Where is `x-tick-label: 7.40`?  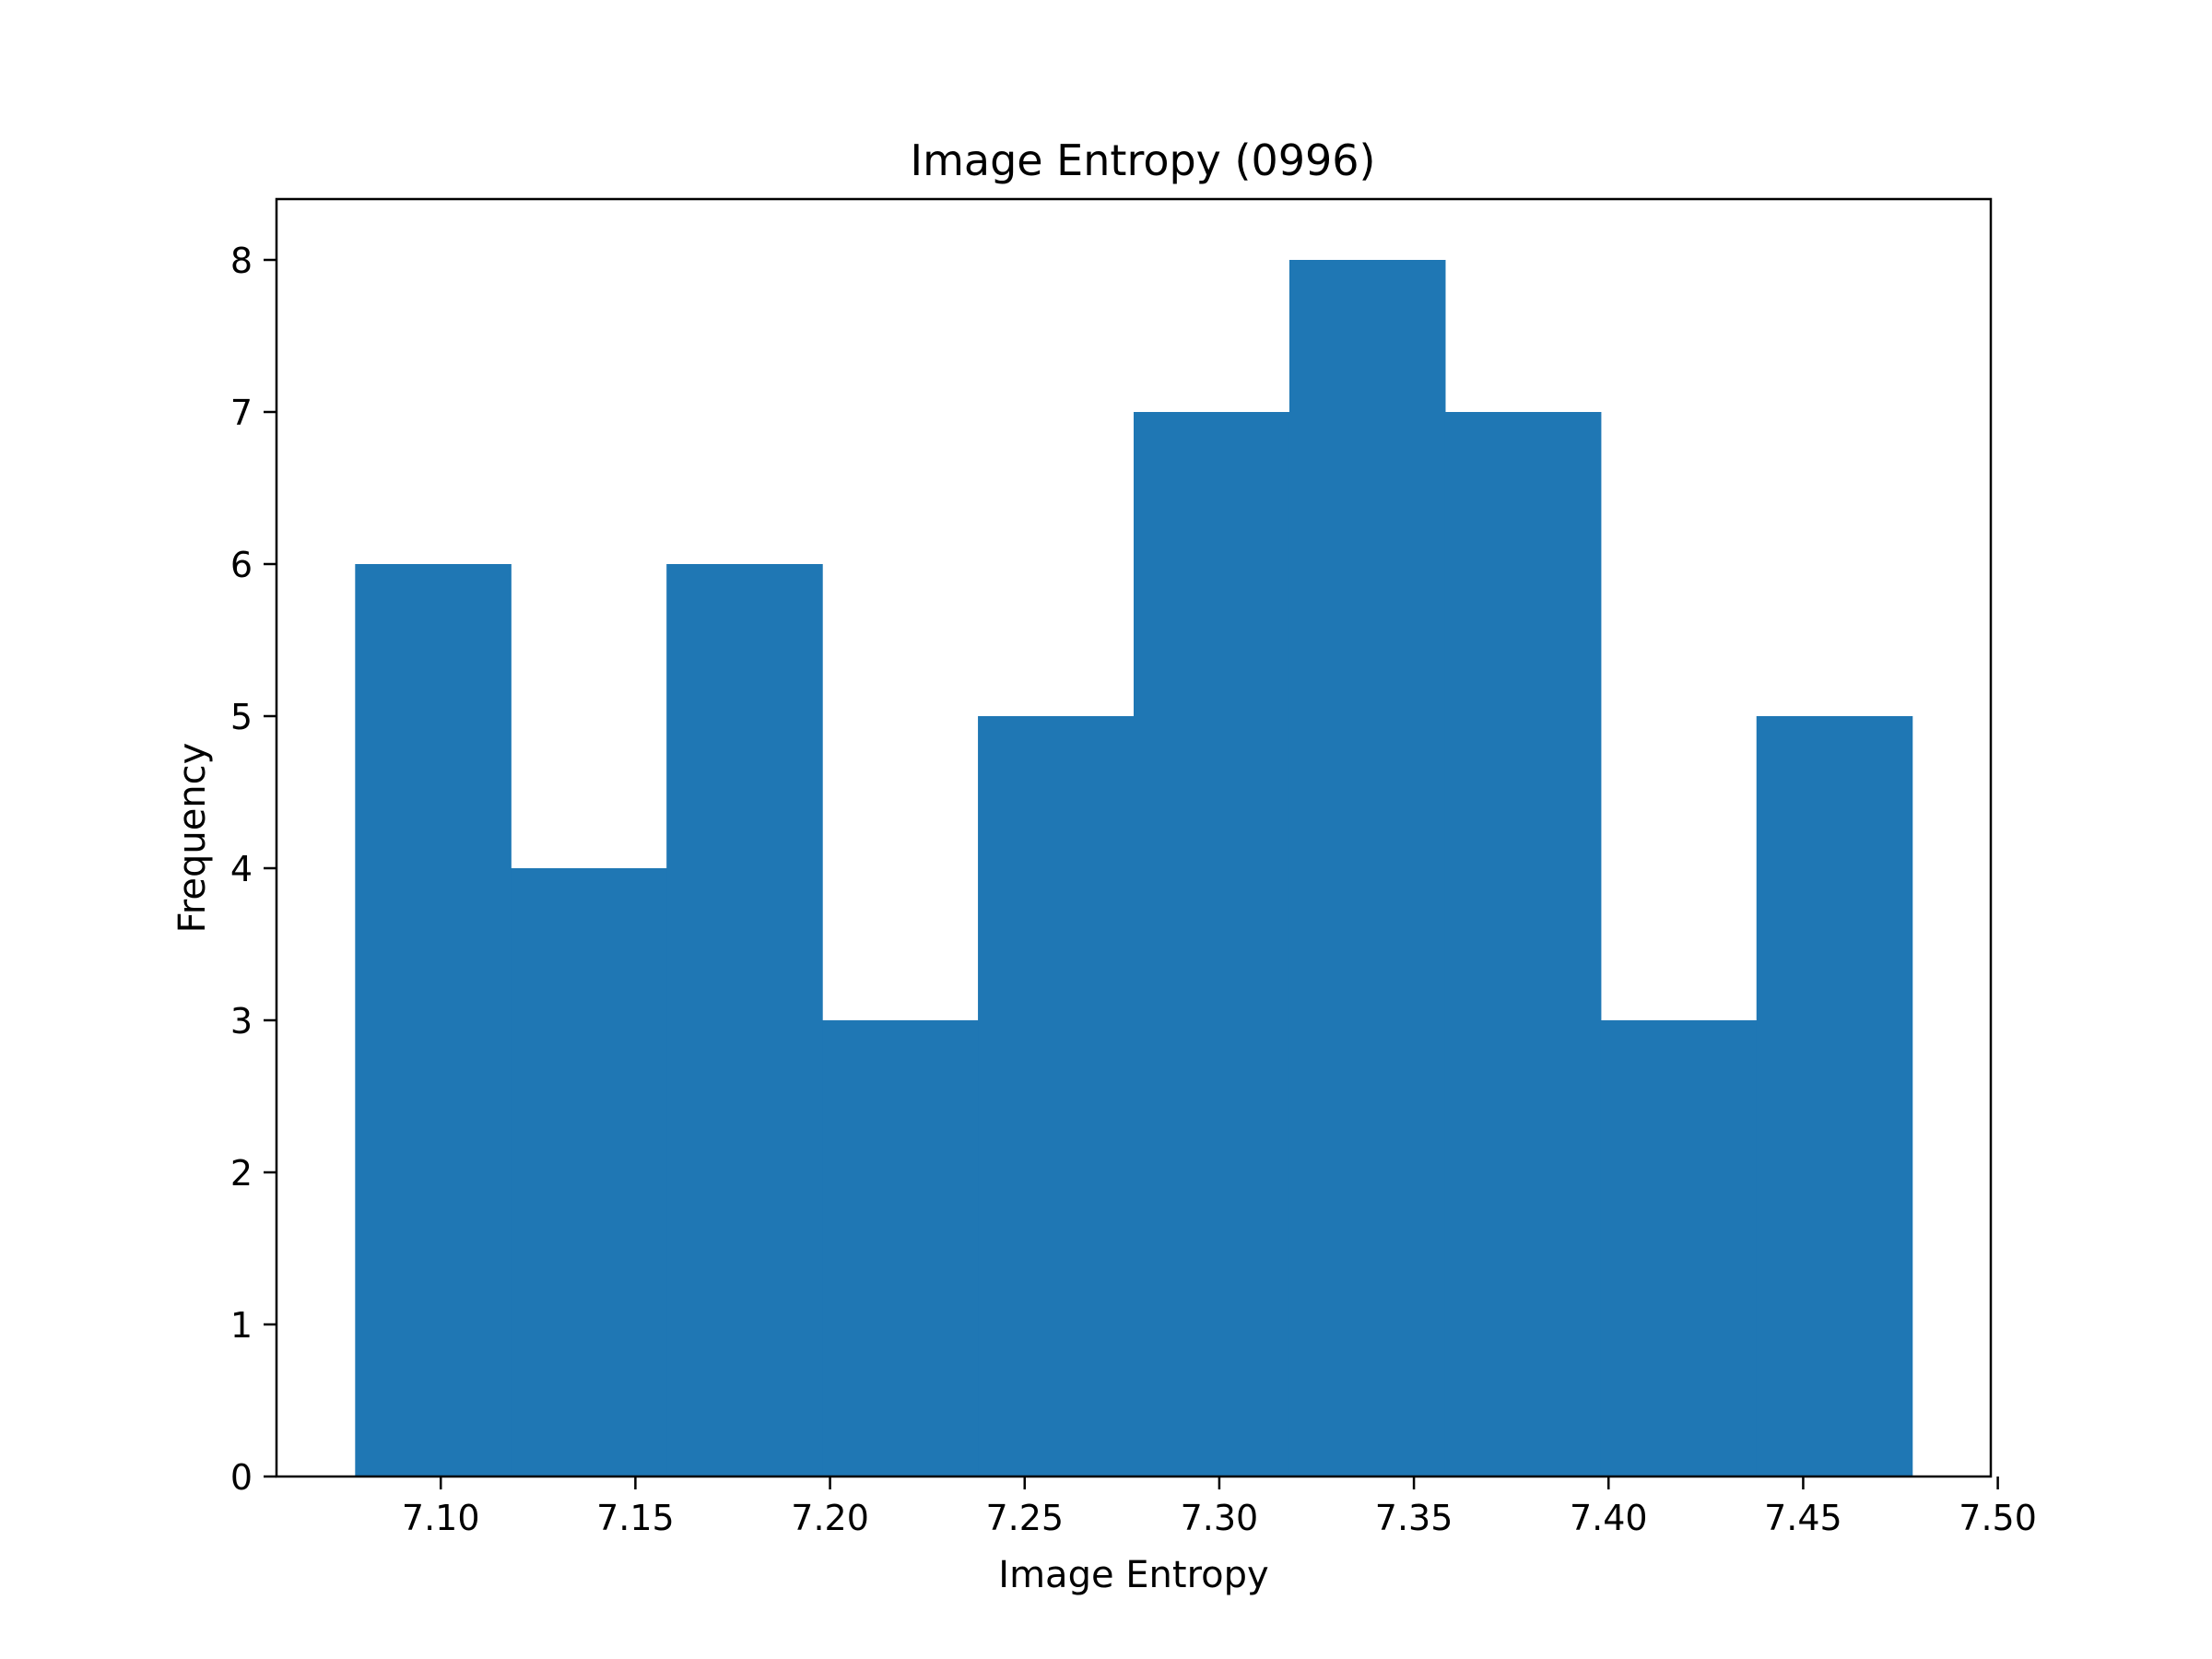 x-tick-label: 7.40 is located at coordinates (1609, 1518).